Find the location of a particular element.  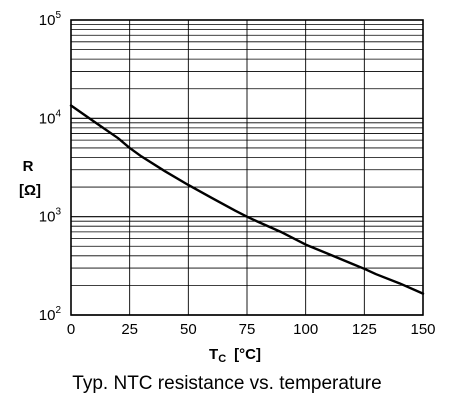

y-tick-label: 10⁴ is located at coordinates (50, 117).